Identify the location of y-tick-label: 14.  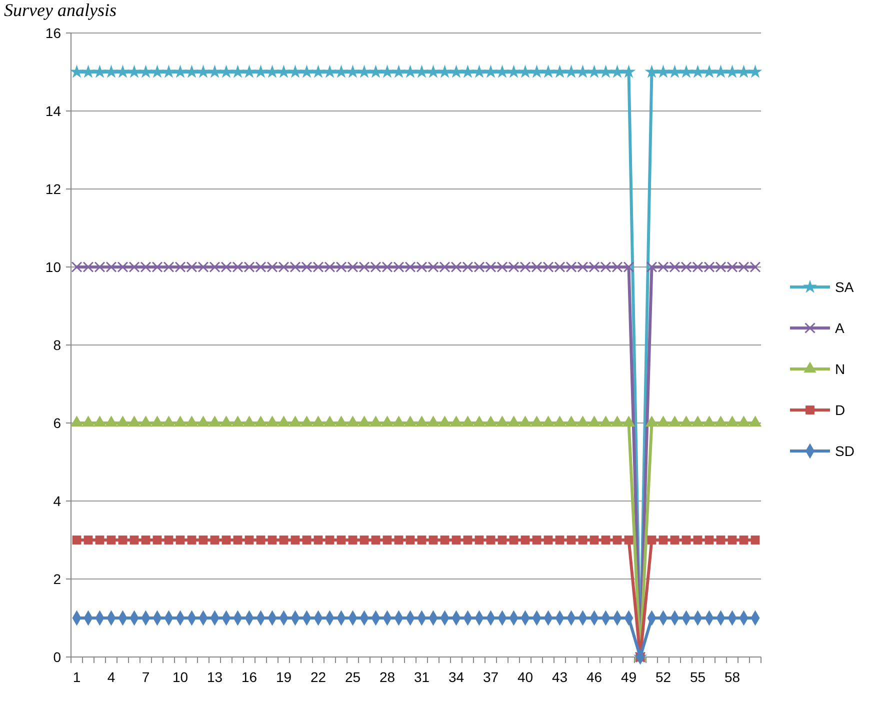
(53, 110).